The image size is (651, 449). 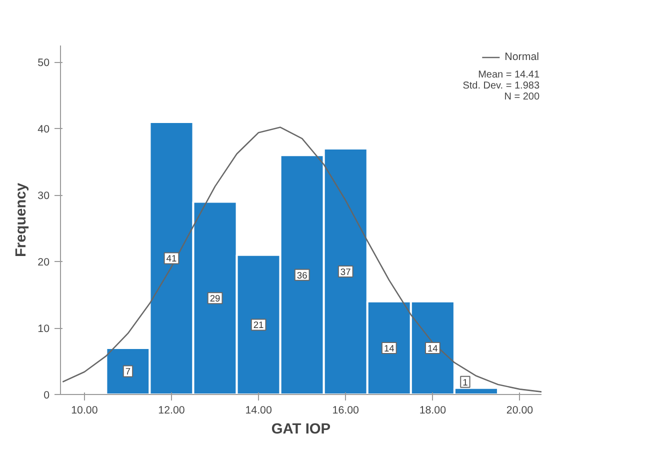 What do you see at coordinates (522, 96) in the screenshot?
I see `annotation: N = 200` at bounding box center [522, 96].